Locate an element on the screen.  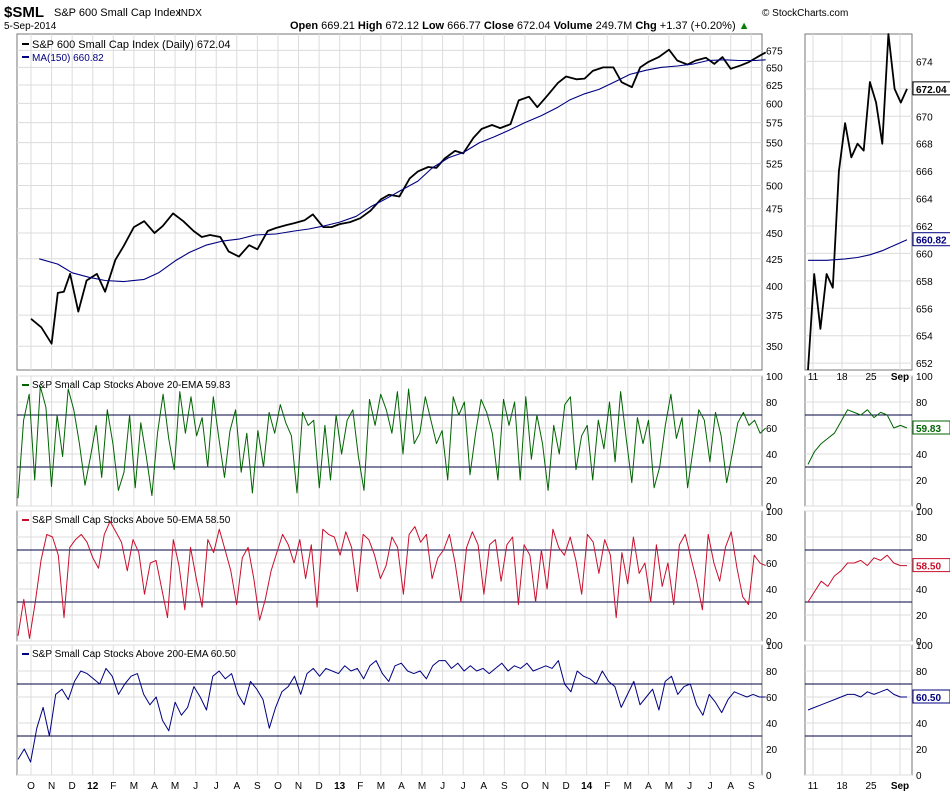
y-tick-label: 425 is located at coordinates (774, 260).